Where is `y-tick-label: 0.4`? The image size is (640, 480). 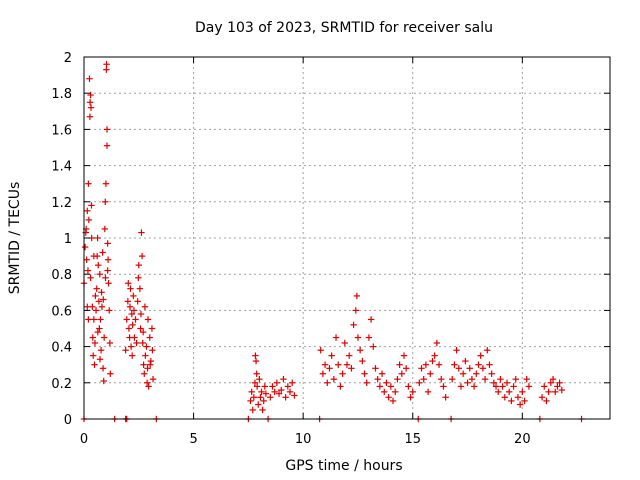 y-tick-label: 0.4 is located at coordinates (61, 348).